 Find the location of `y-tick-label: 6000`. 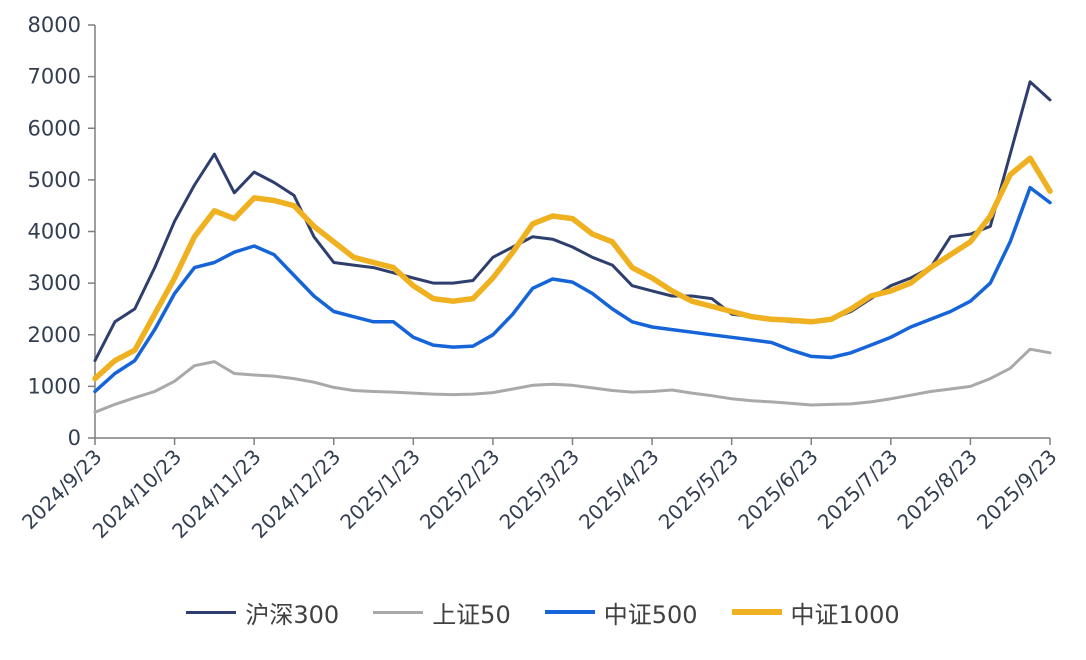

y-tick-label: 6000 is located at coordinates (54, 128).